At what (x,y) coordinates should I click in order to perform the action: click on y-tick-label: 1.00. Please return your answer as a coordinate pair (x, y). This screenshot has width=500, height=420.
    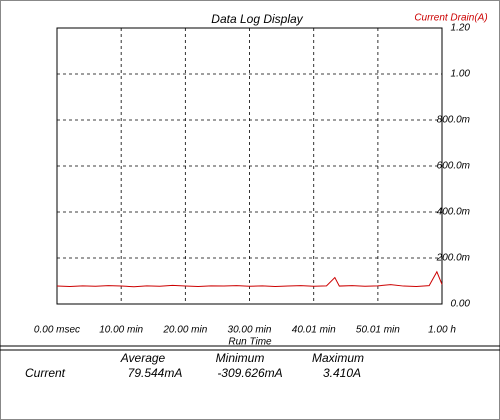
    Looking at the image, I should click on (461, 74).